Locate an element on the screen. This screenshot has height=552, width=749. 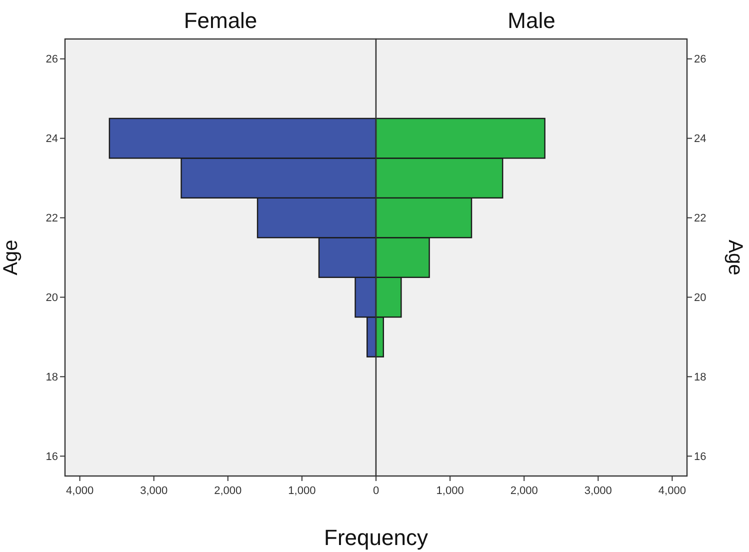
x-tick-label: 0 is located at coordinates (376, 491).